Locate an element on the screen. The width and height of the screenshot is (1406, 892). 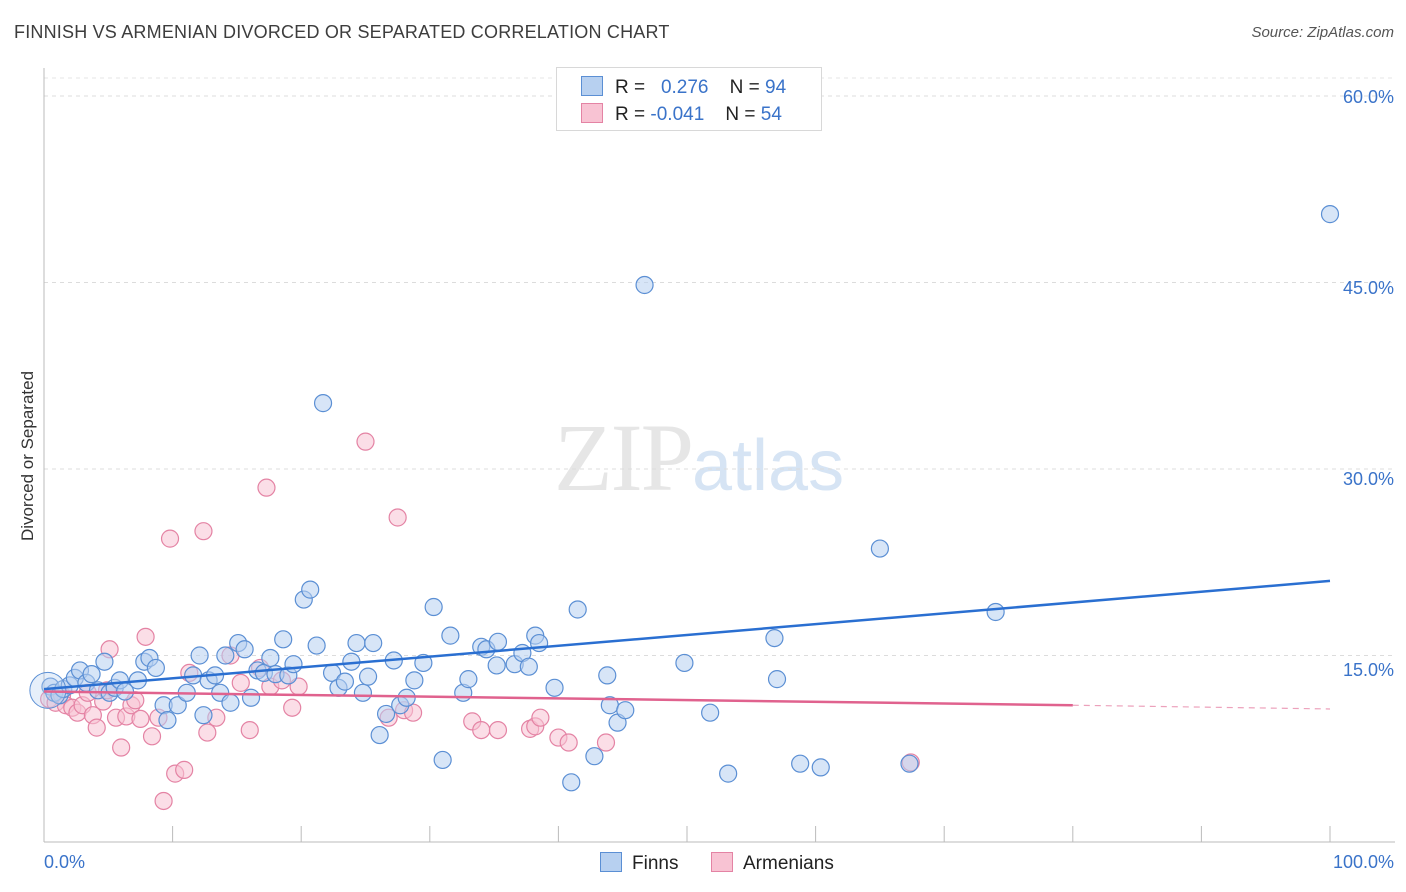
correlation-legend: R = 0.276 N = 94 R = -0.041 N = 54 is located at coordinates (689, 99).